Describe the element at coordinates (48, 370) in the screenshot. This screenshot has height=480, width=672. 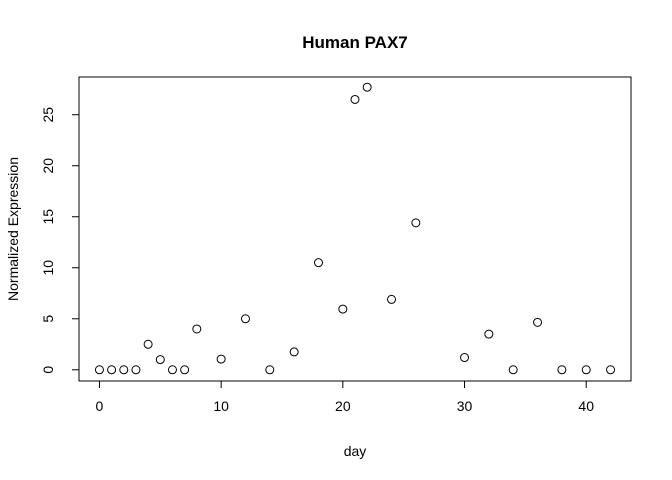
I see `y-tick-label: 0` at that location.